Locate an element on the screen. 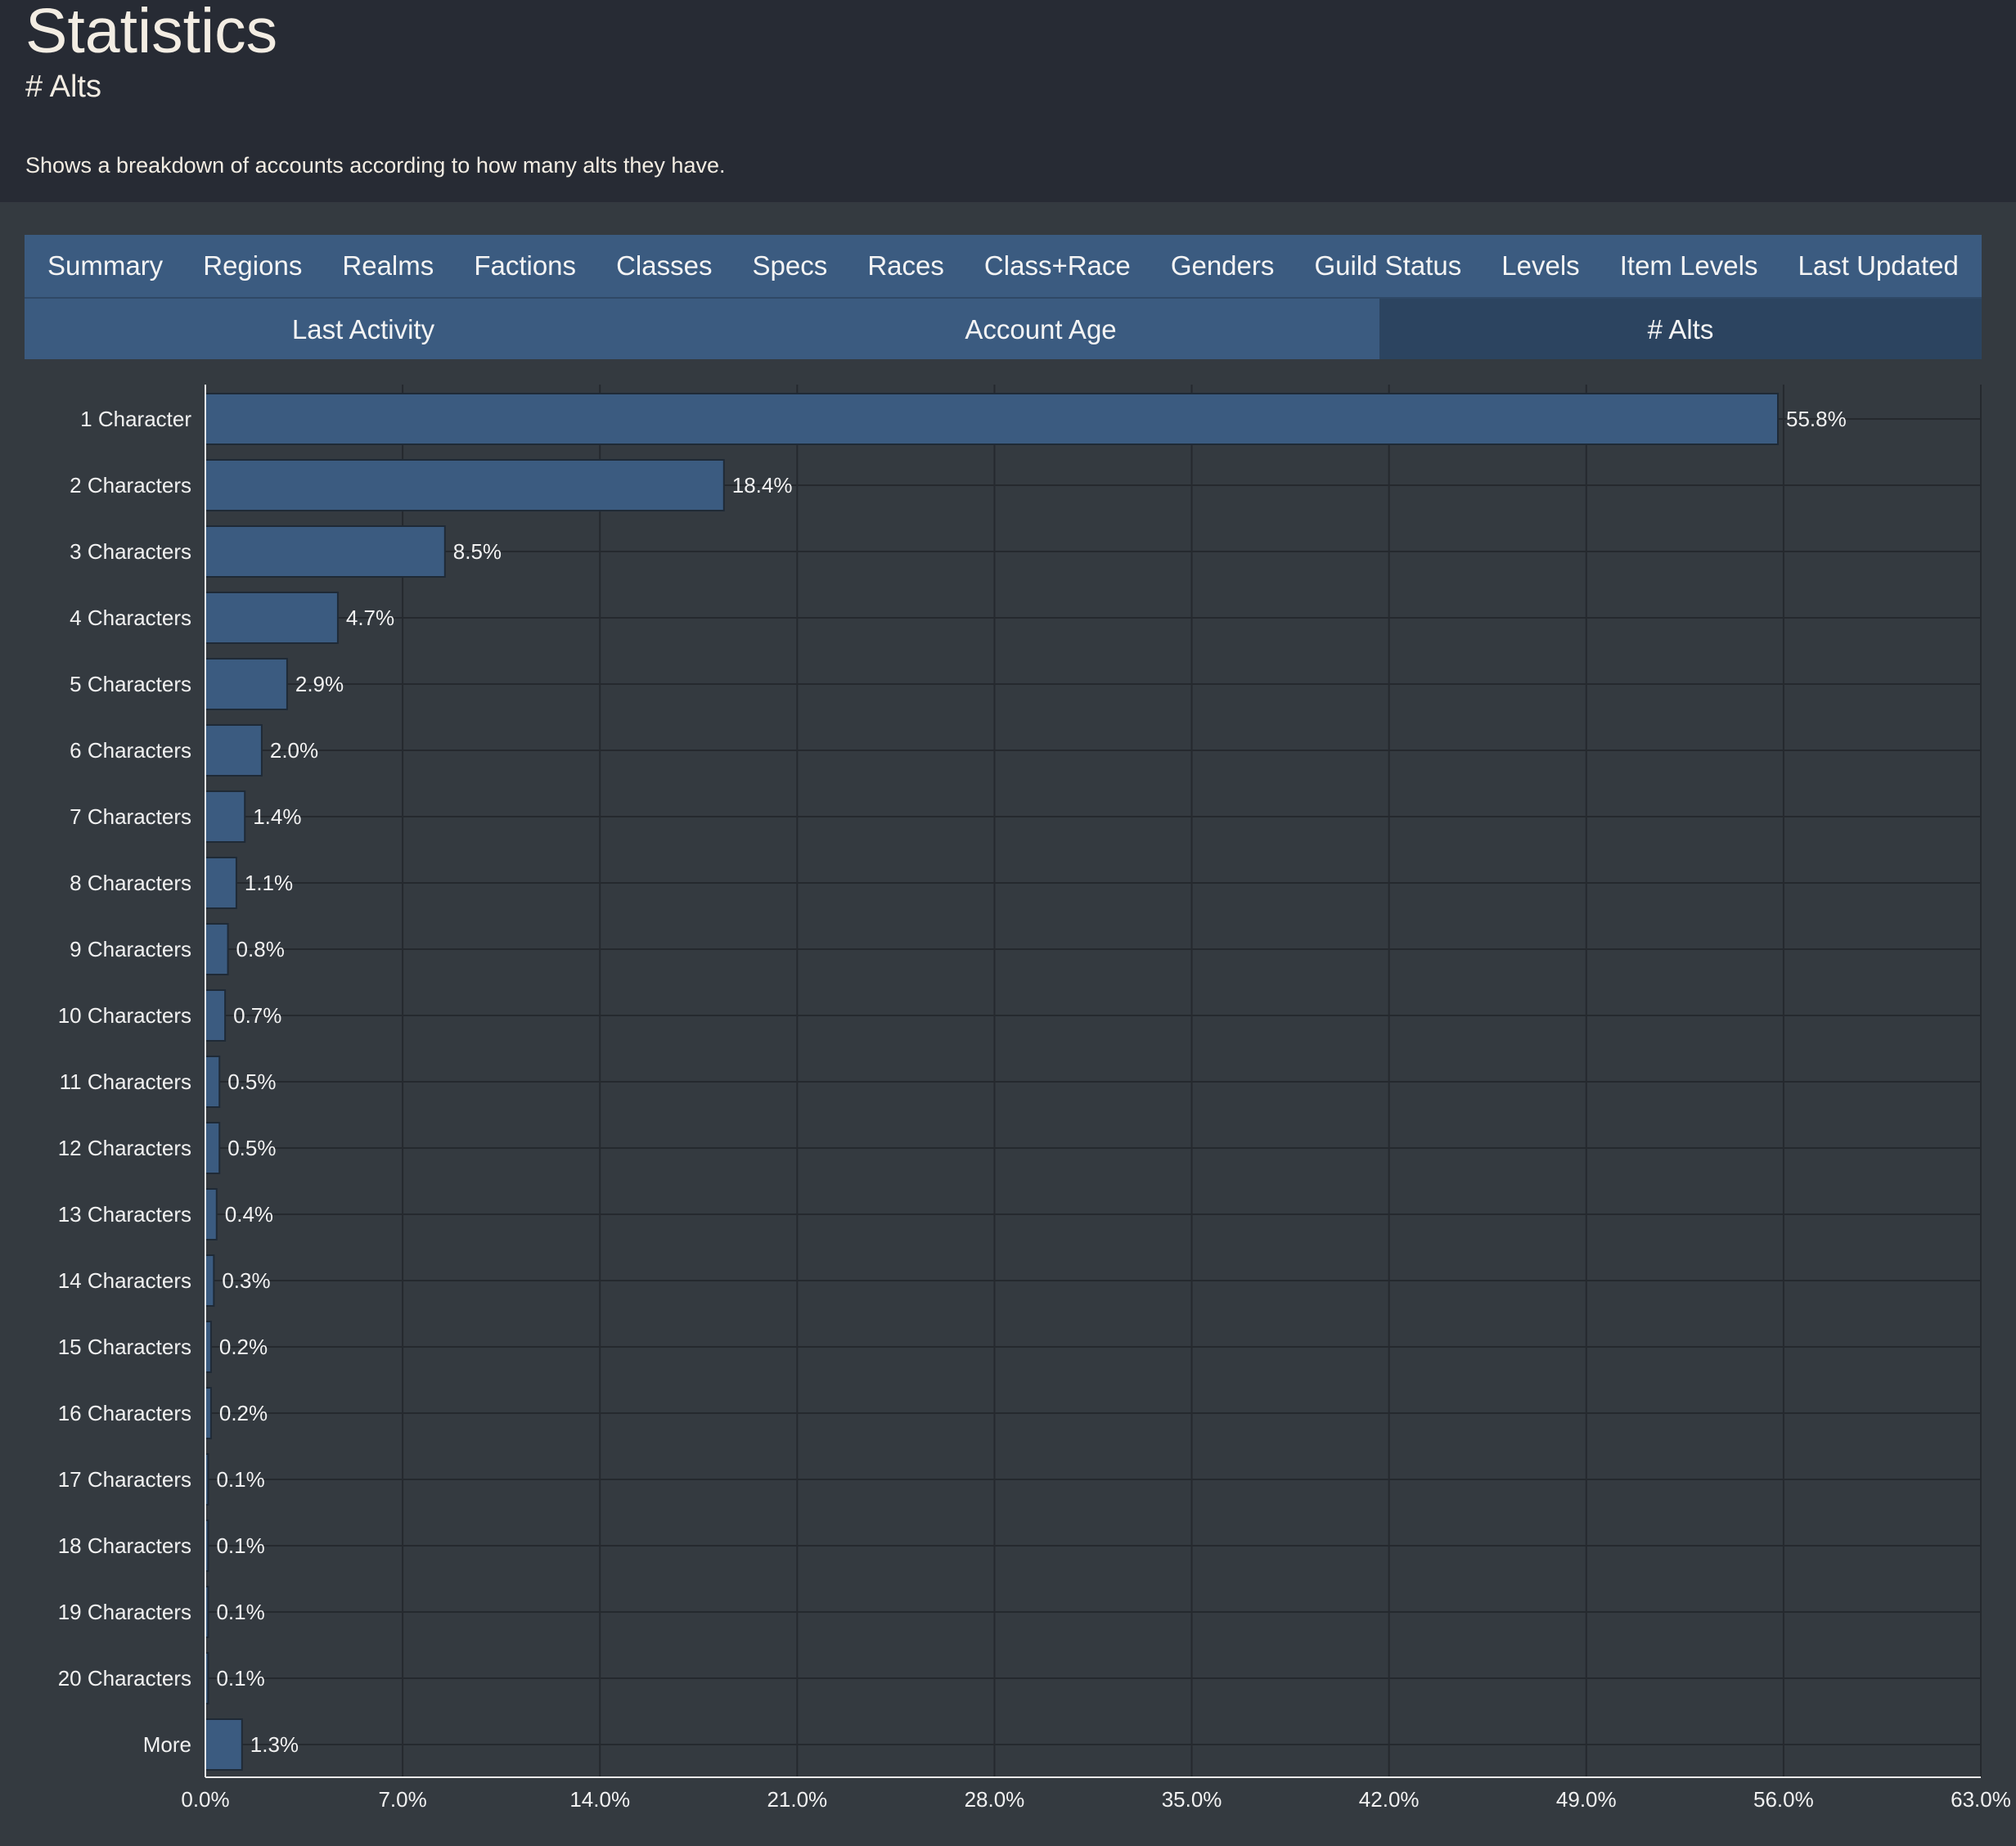 The image size is (2016, 1846). x-tick-label: 63.0% is located at coordinates (1981, 1800).